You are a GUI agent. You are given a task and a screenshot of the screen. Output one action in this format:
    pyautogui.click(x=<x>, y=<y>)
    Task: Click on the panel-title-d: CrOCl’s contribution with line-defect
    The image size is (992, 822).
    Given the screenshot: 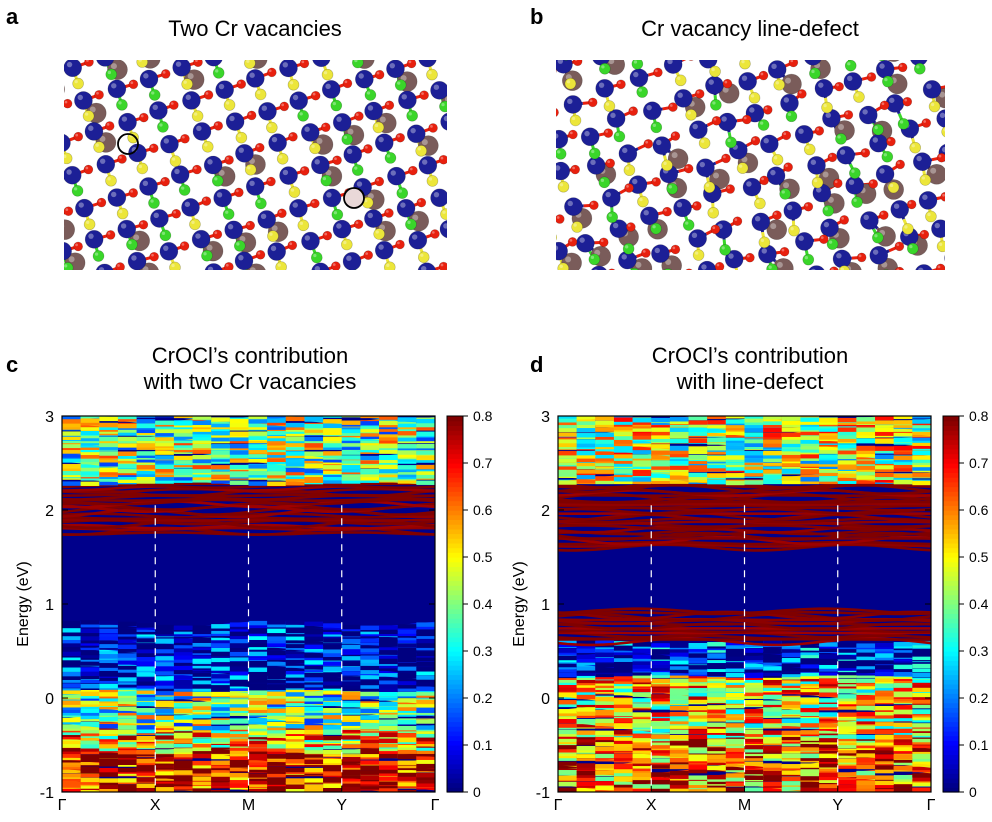 What is the action you would take?
    pyautogui.click(x=750, y=369)
    